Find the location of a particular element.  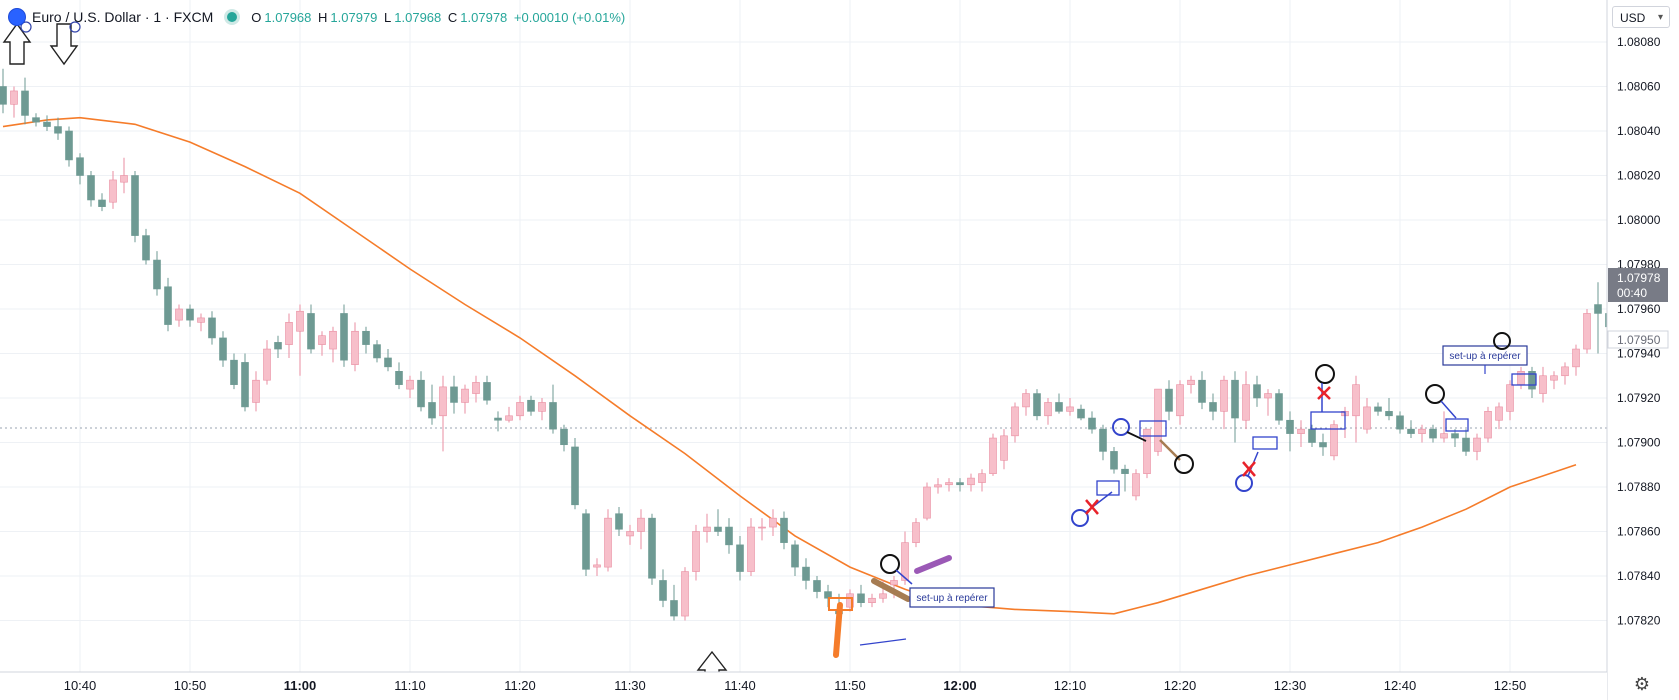

gear-icon: ⚙ is located at coordinates (1642, 684).